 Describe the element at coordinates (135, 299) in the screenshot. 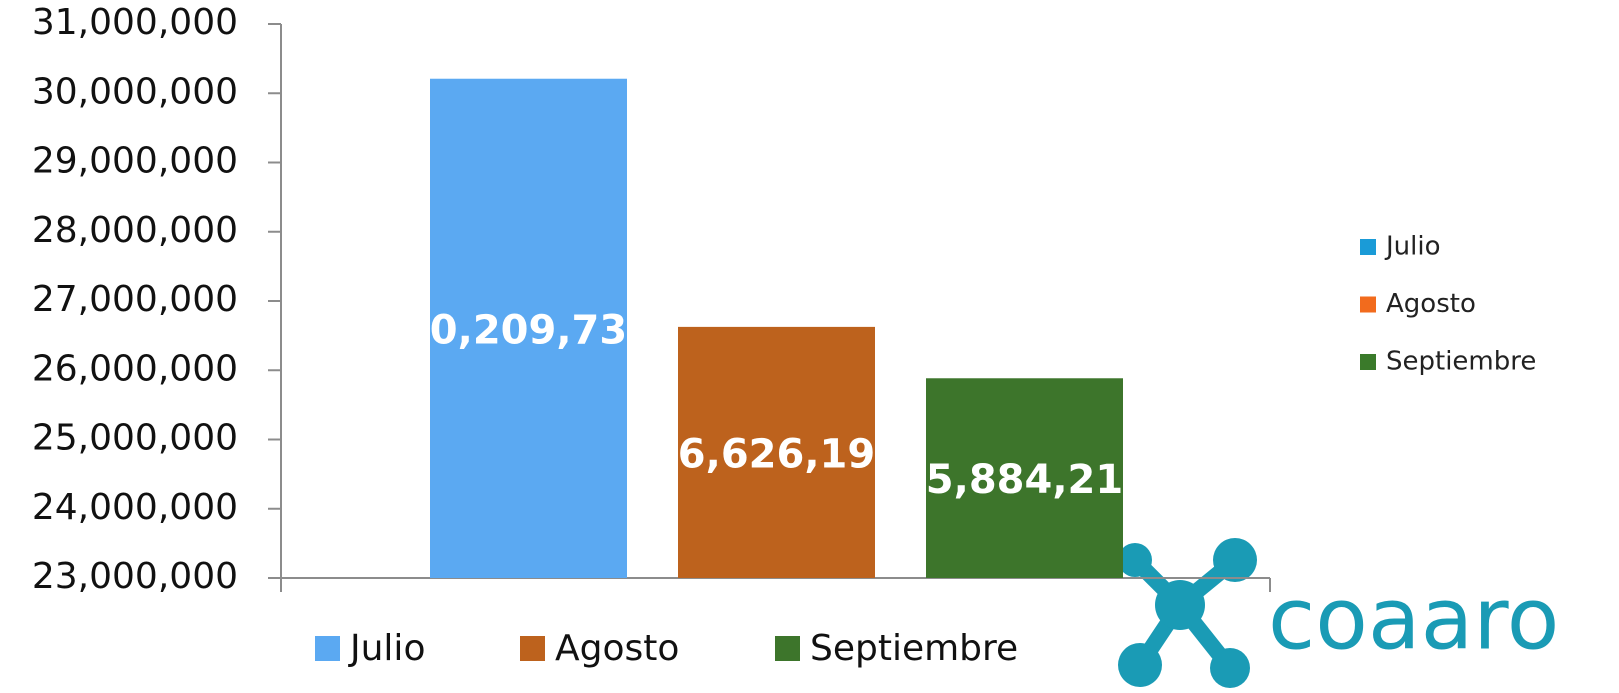

I see `y-tick-label: 27,000,000` at that location.